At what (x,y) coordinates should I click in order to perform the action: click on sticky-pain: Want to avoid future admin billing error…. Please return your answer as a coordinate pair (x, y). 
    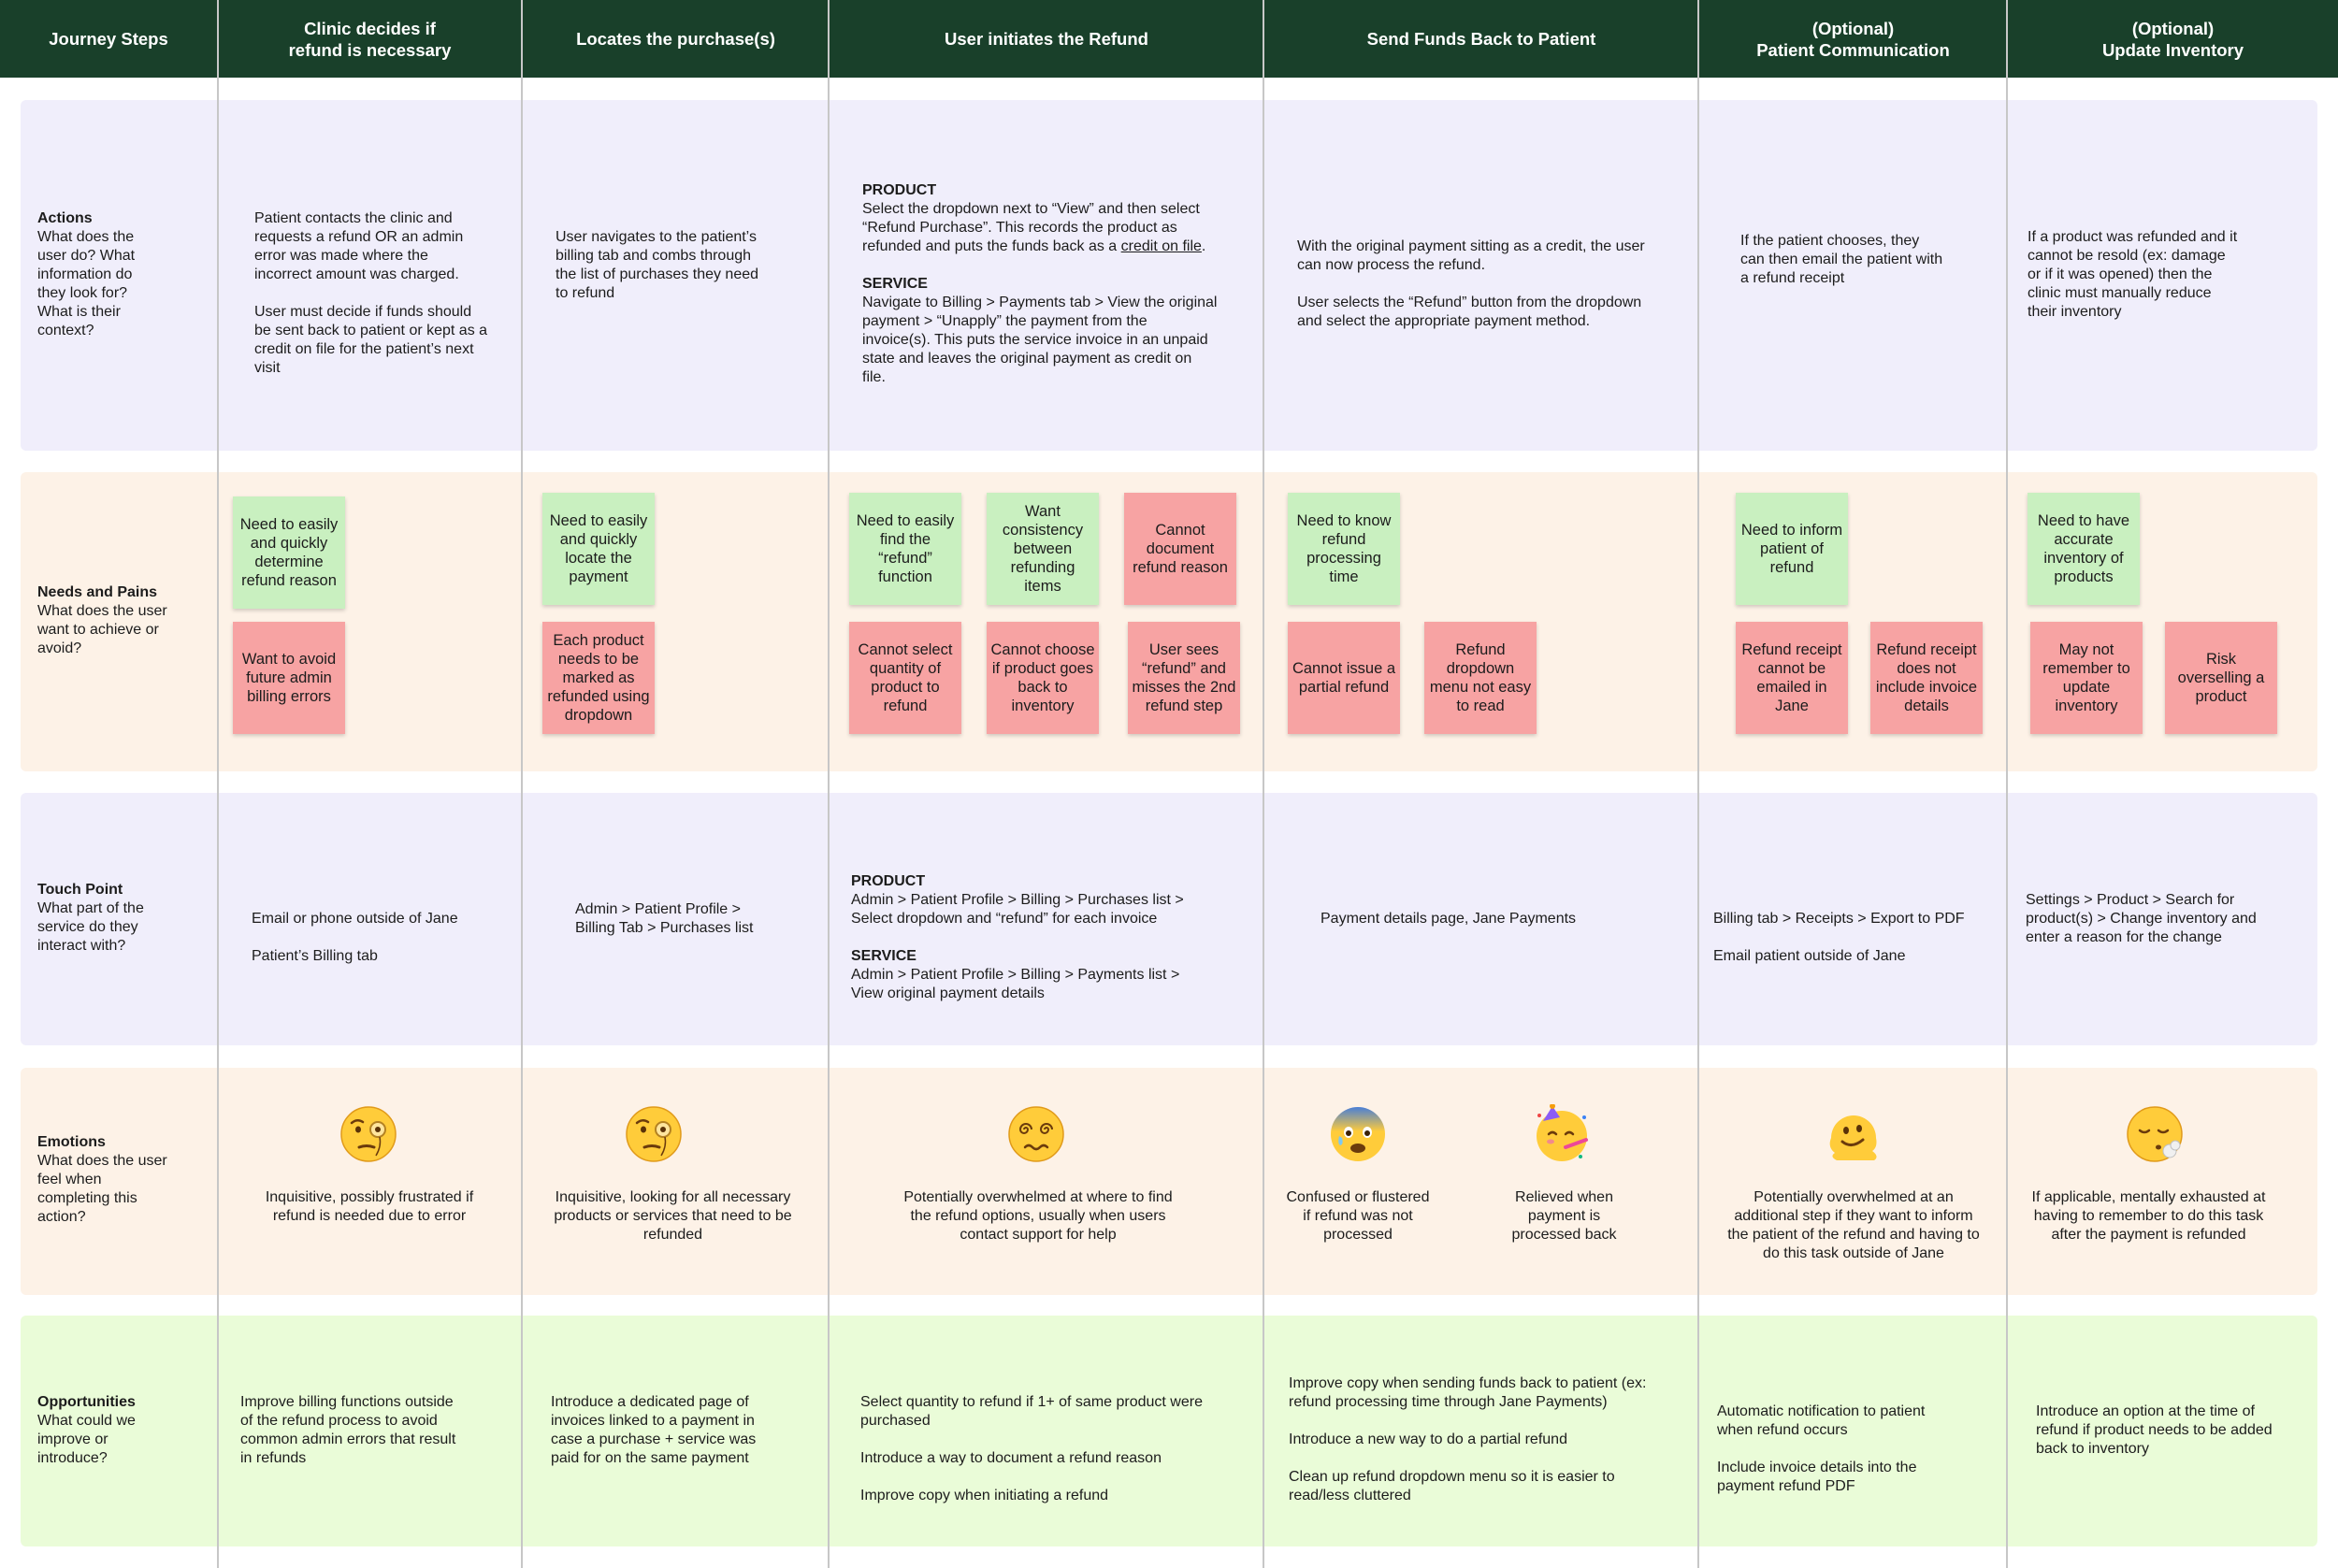
    Looking at the image, I should click on (289, 678).